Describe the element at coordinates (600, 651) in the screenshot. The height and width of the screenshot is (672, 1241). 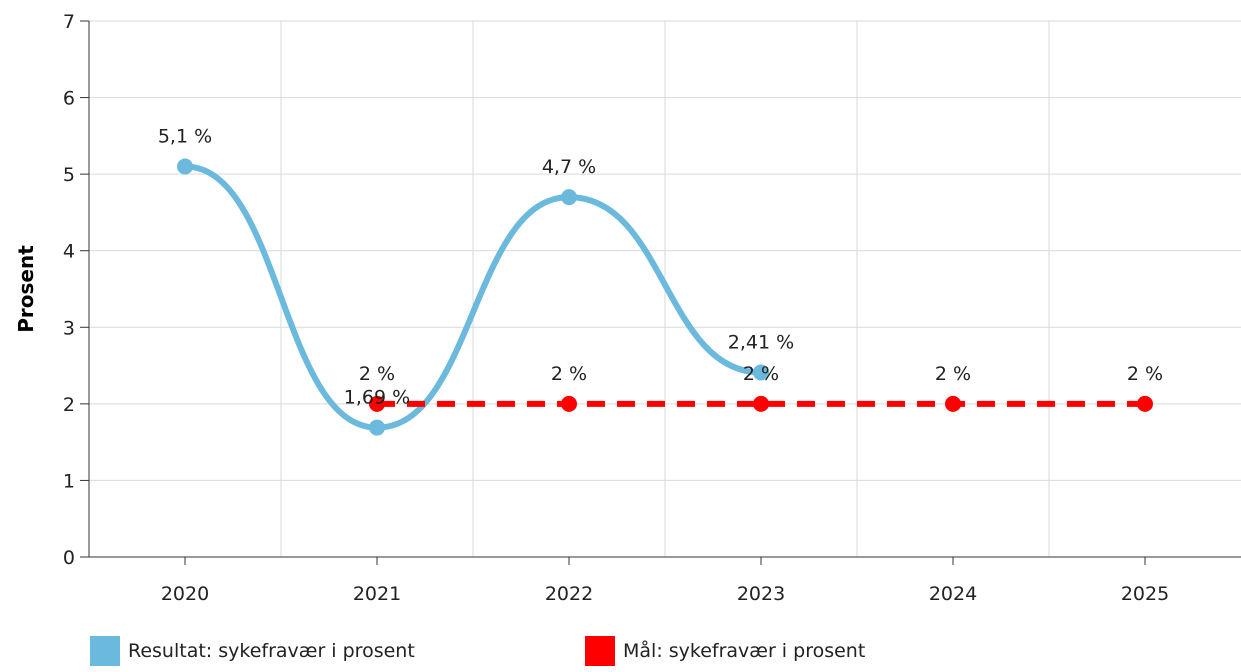
I see `legend-swatch-maal` at that location.